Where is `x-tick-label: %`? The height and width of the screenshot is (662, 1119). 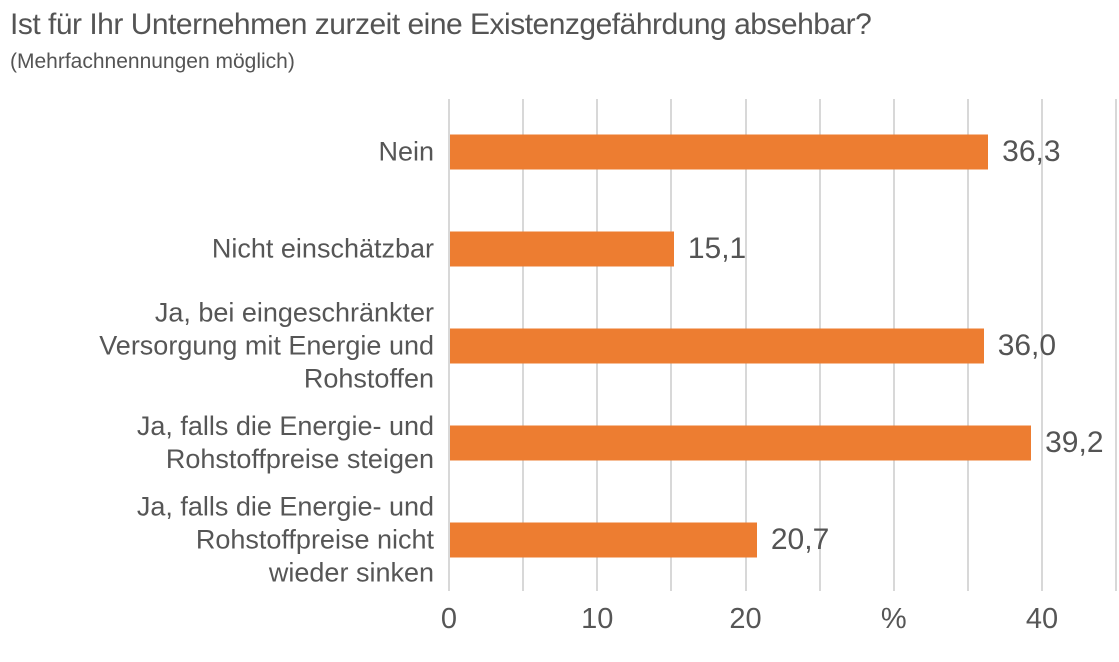 x-tick-label: % is located at coordinates (893, 619).